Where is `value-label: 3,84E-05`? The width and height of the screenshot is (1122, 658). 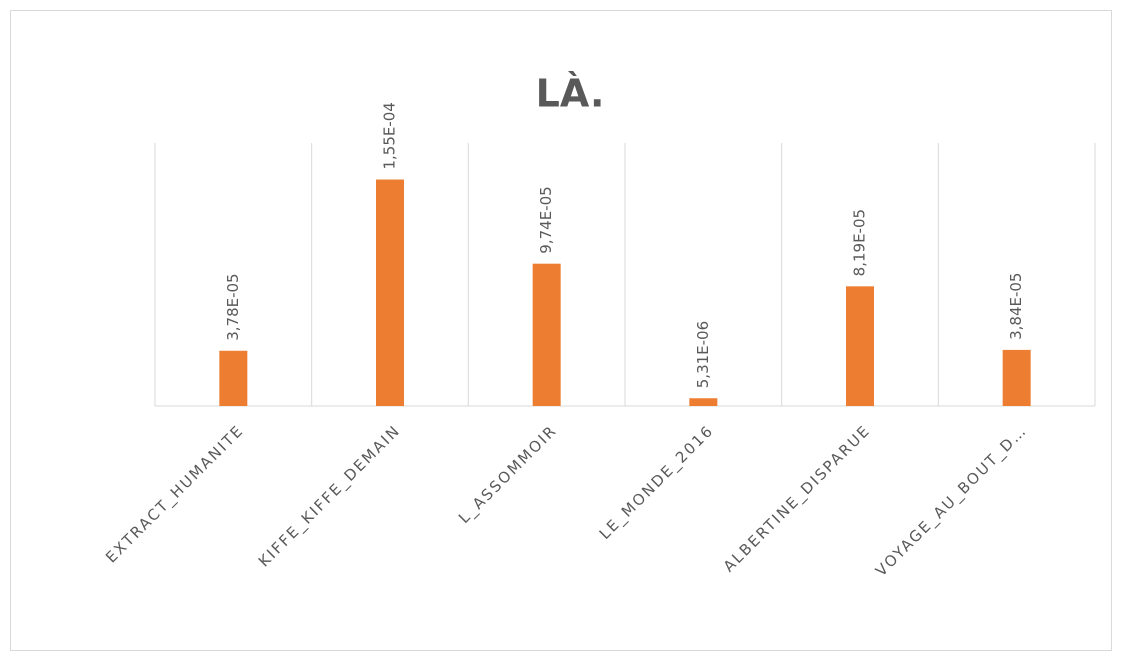
value-label: 3,84E-05 is located at coordinates (1016, 306).